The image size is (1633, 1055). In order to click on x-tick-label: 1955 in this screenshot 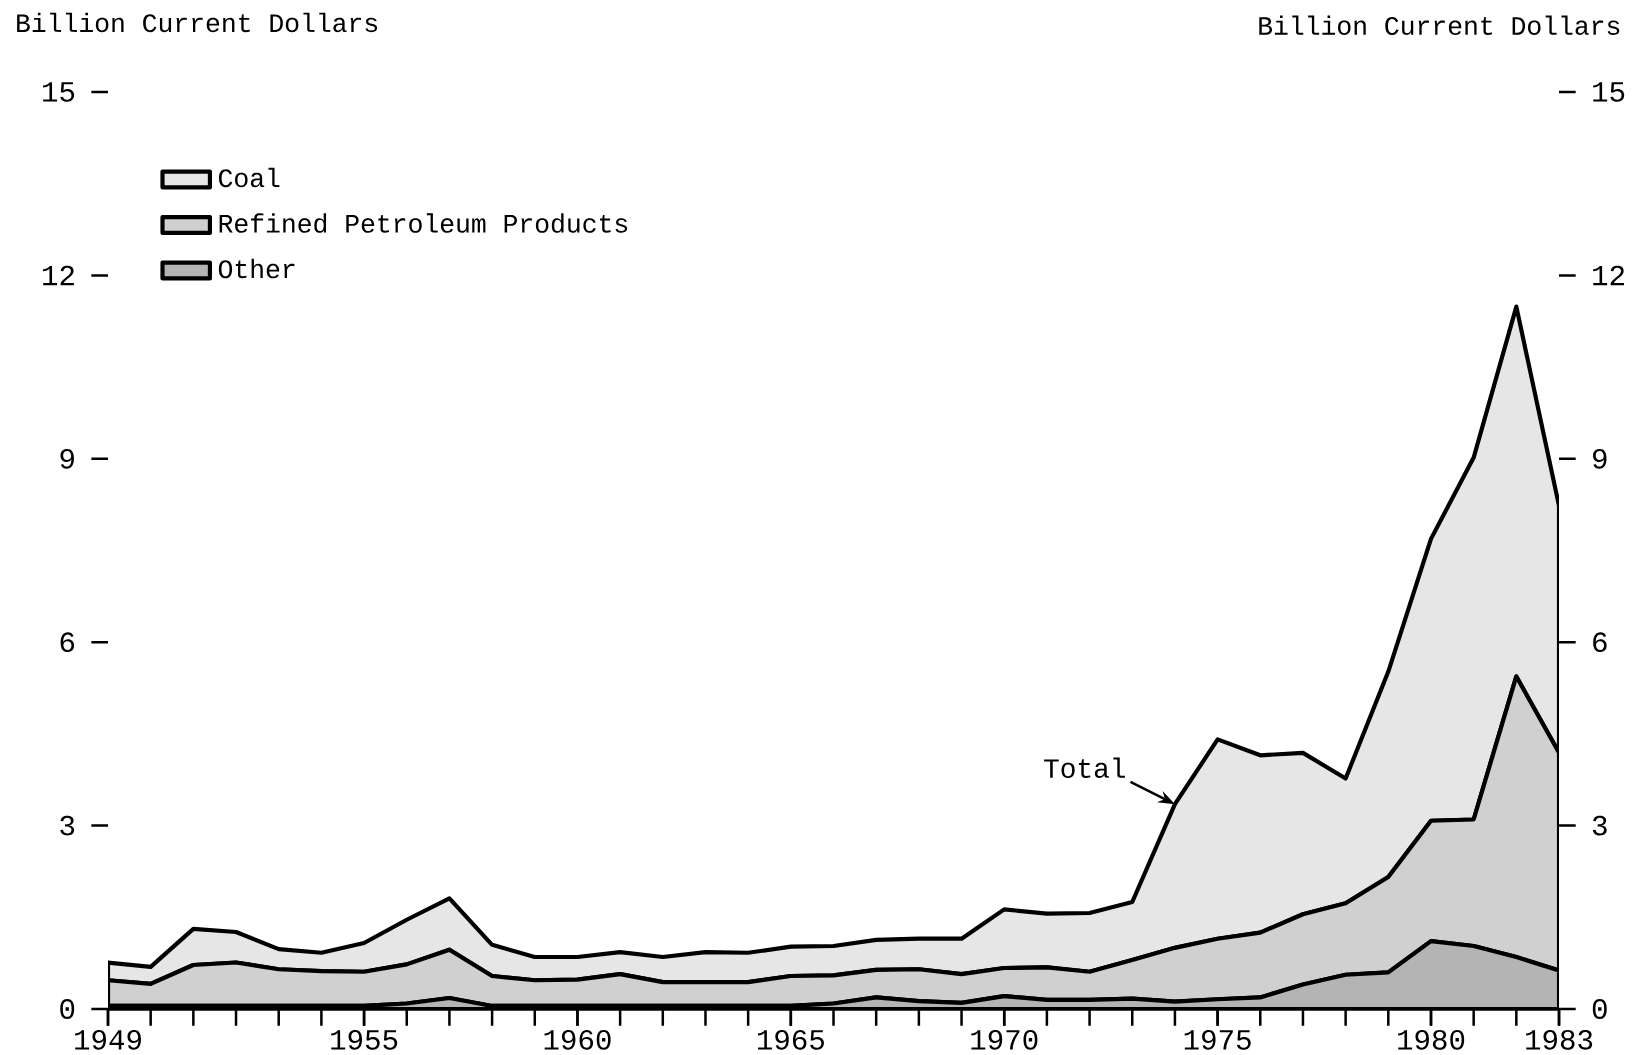, I will do `click(364, 1039)`.